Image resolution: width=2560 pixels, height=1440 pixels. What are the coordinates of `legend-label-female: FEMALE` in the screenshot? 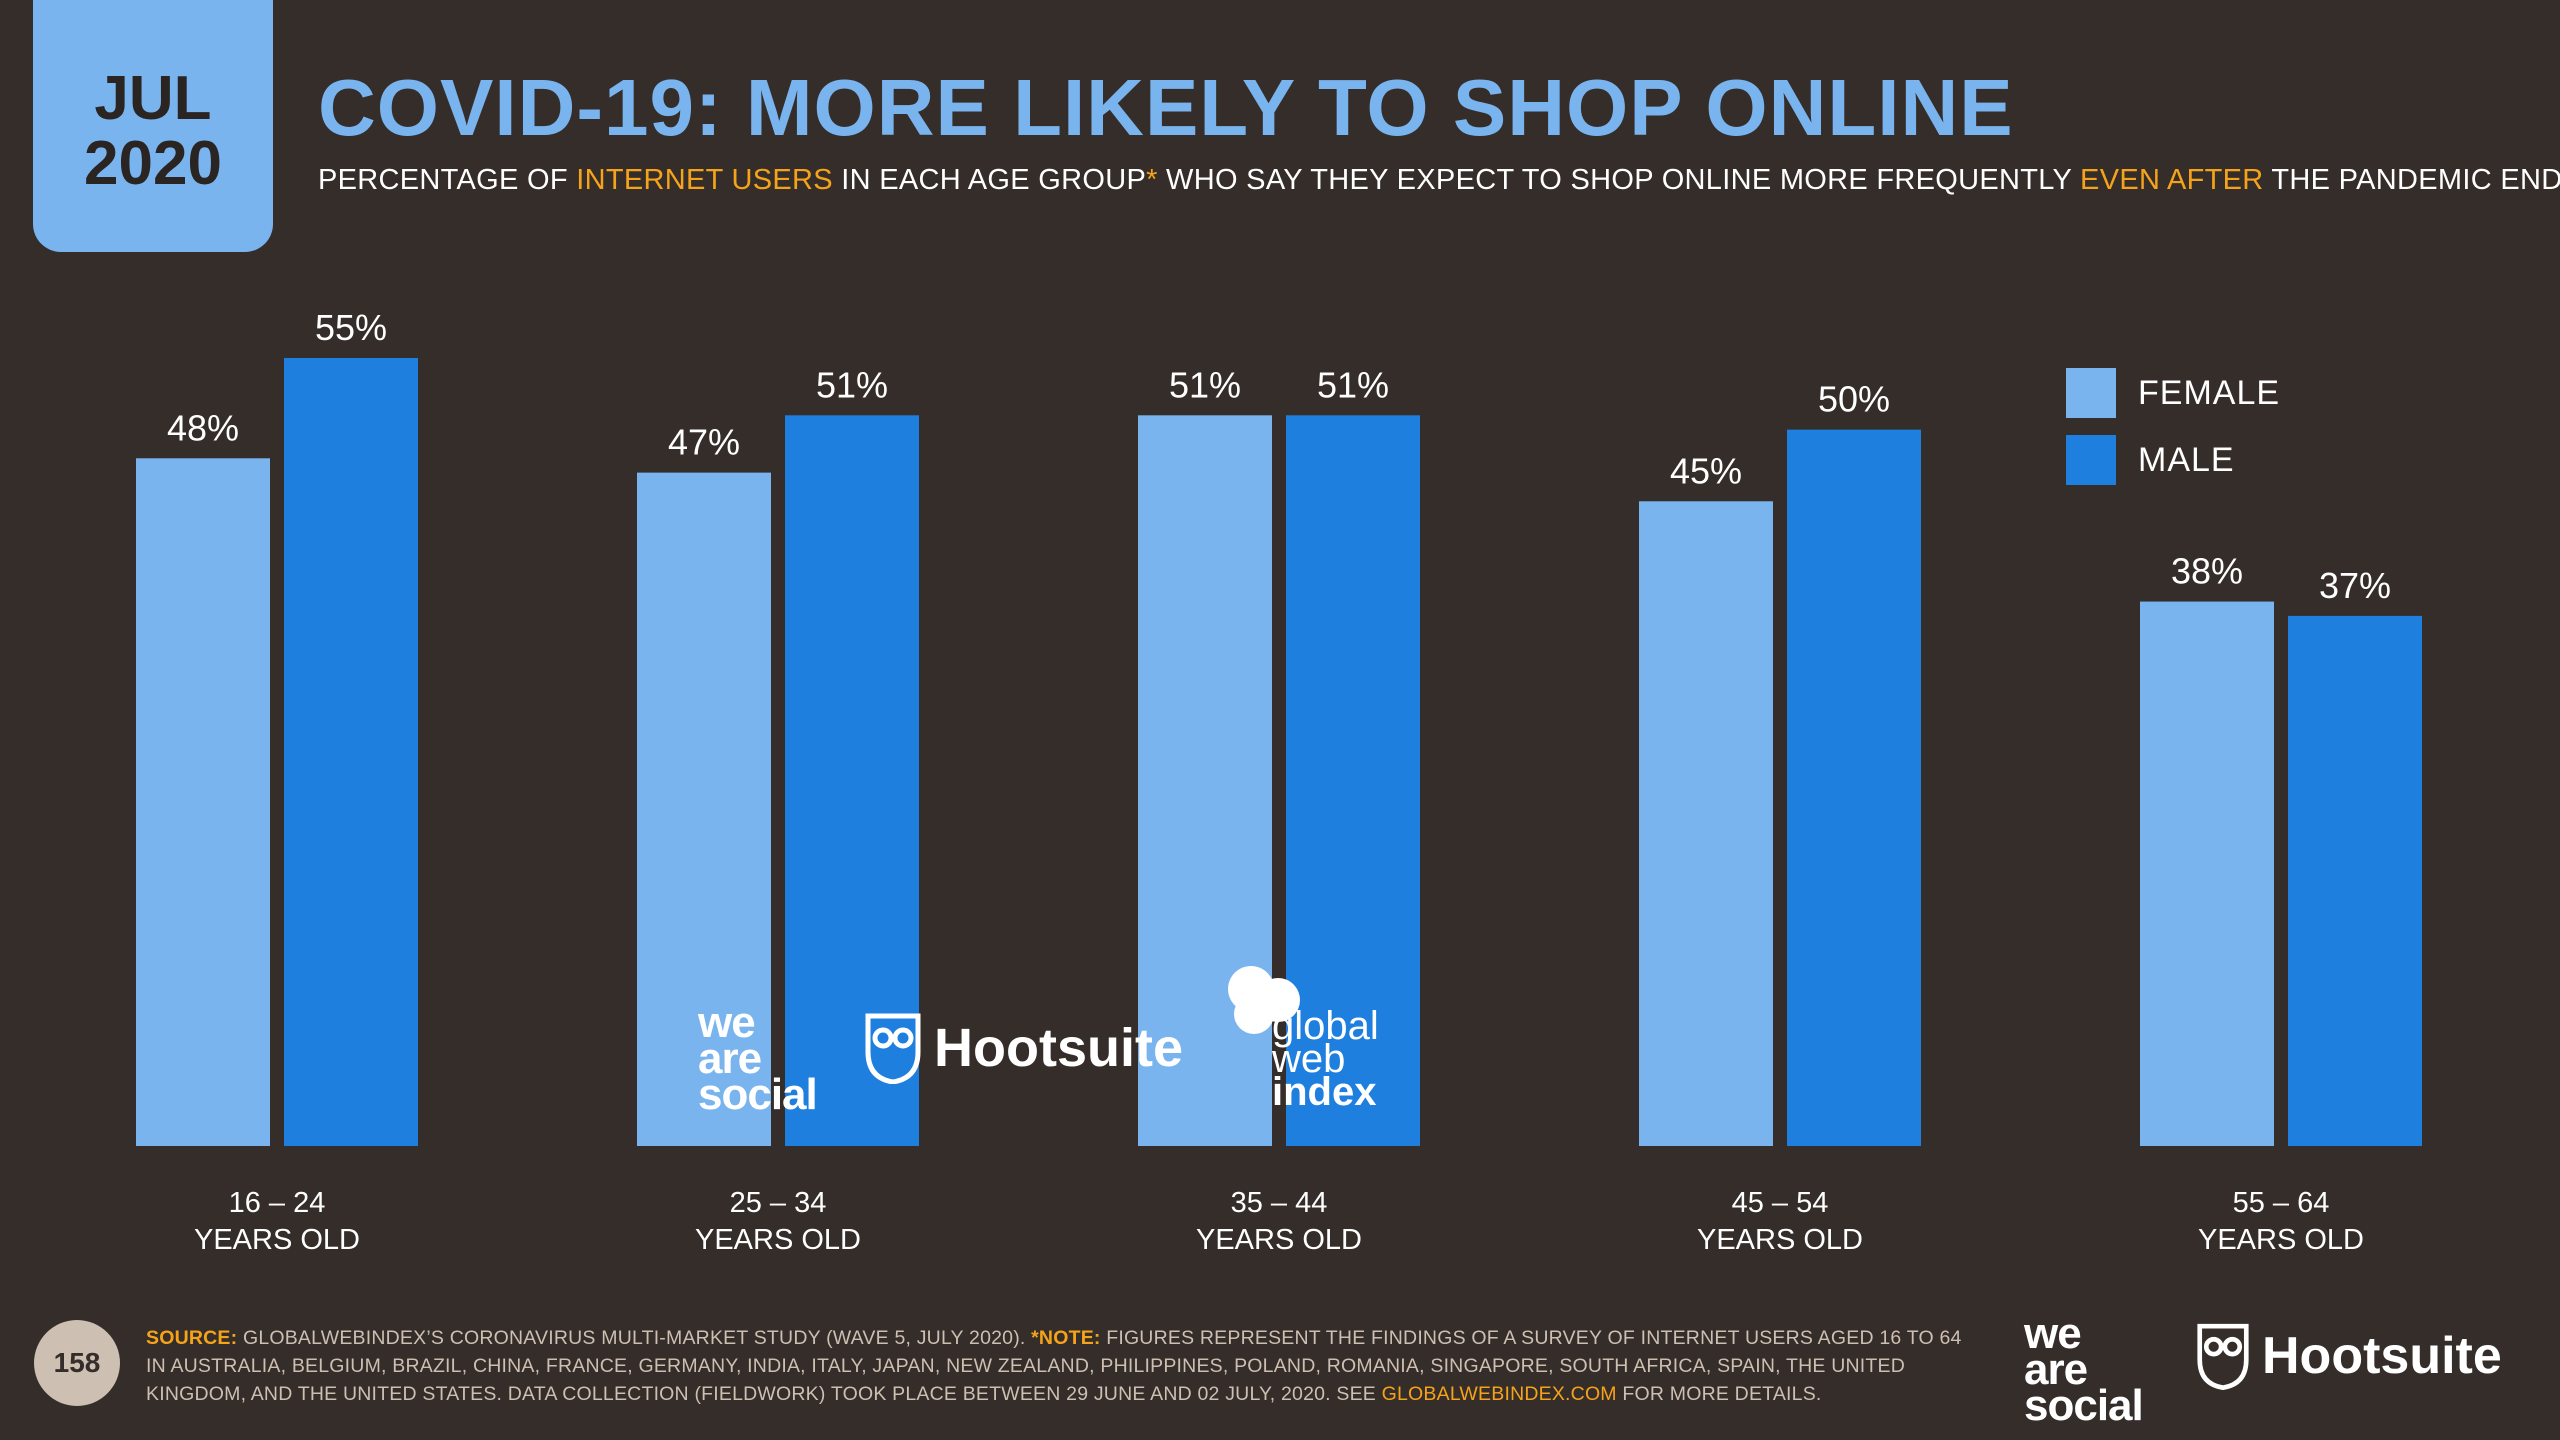 It's located at (2209, 392).